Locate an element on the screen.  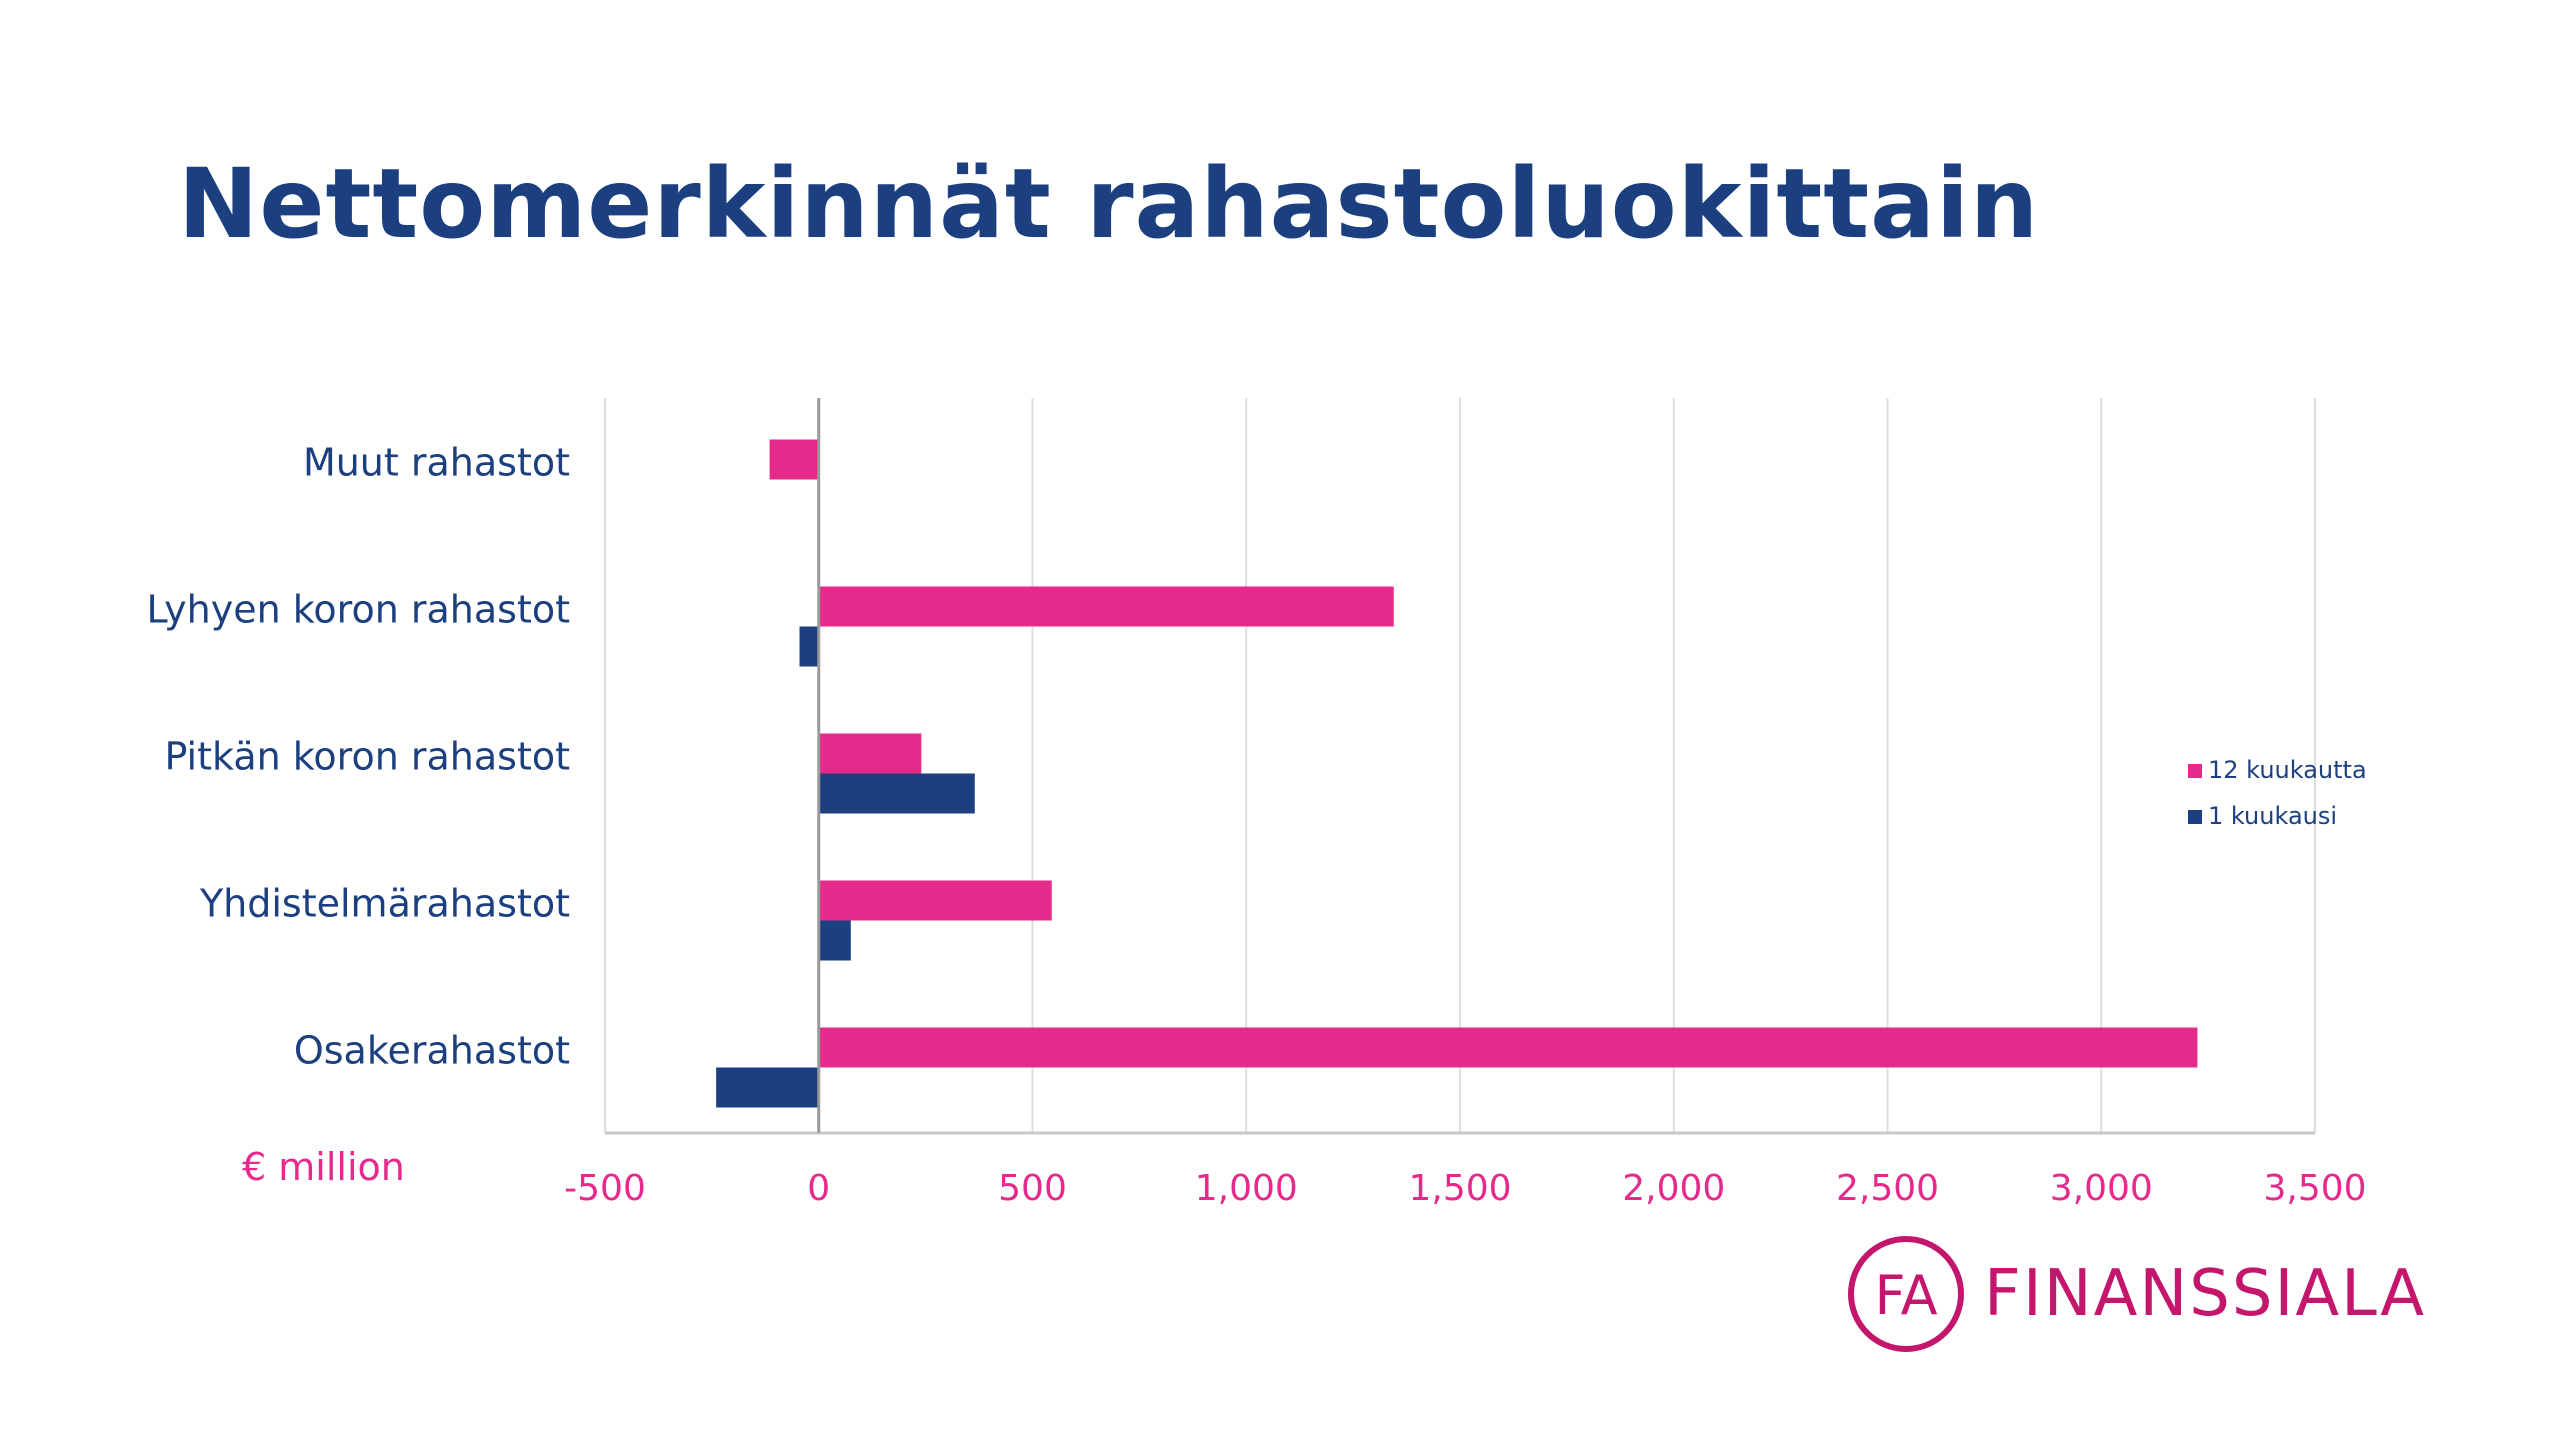
category-label: Yhdistelmärahastot is located at coordinates (384, 904).